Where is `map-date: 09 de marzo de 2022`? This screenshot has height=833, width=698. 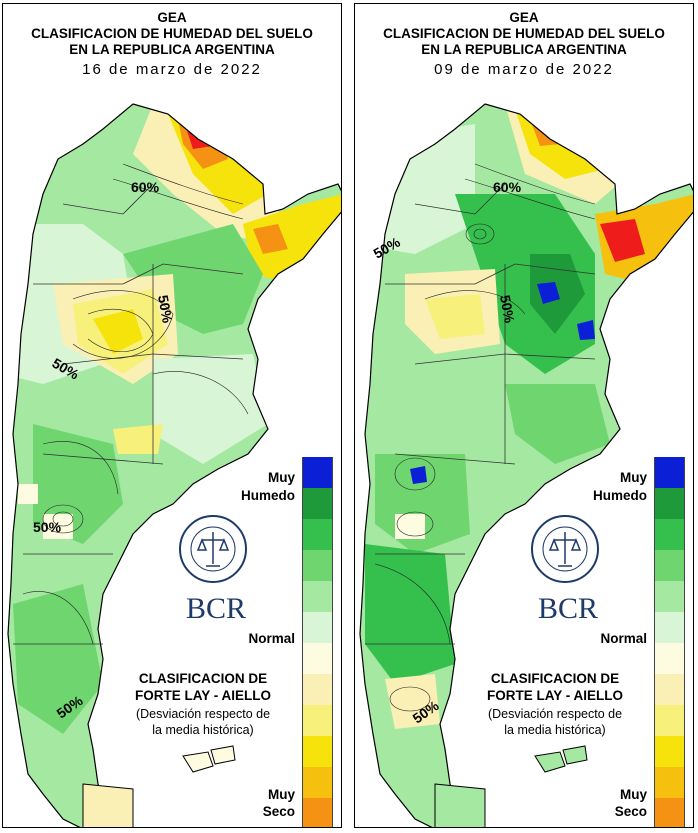 map-date: 09 de marzo de 2022 is located at coordinates (524, 69).